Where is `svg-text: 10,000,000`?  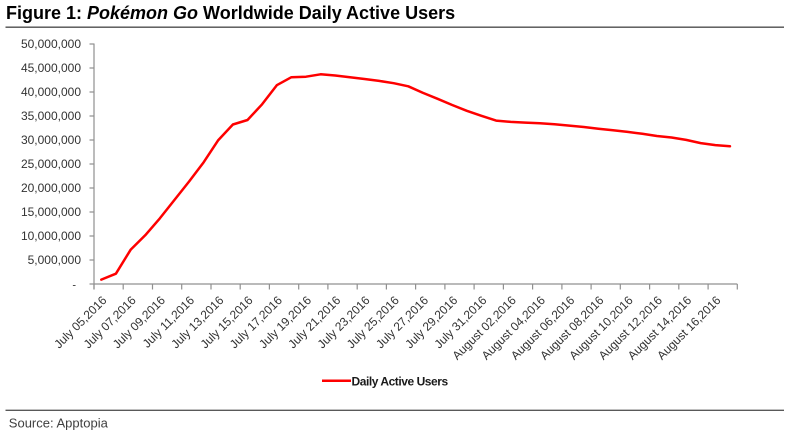
svg-text: 10,000,000 is located at coordinates (51, 236).